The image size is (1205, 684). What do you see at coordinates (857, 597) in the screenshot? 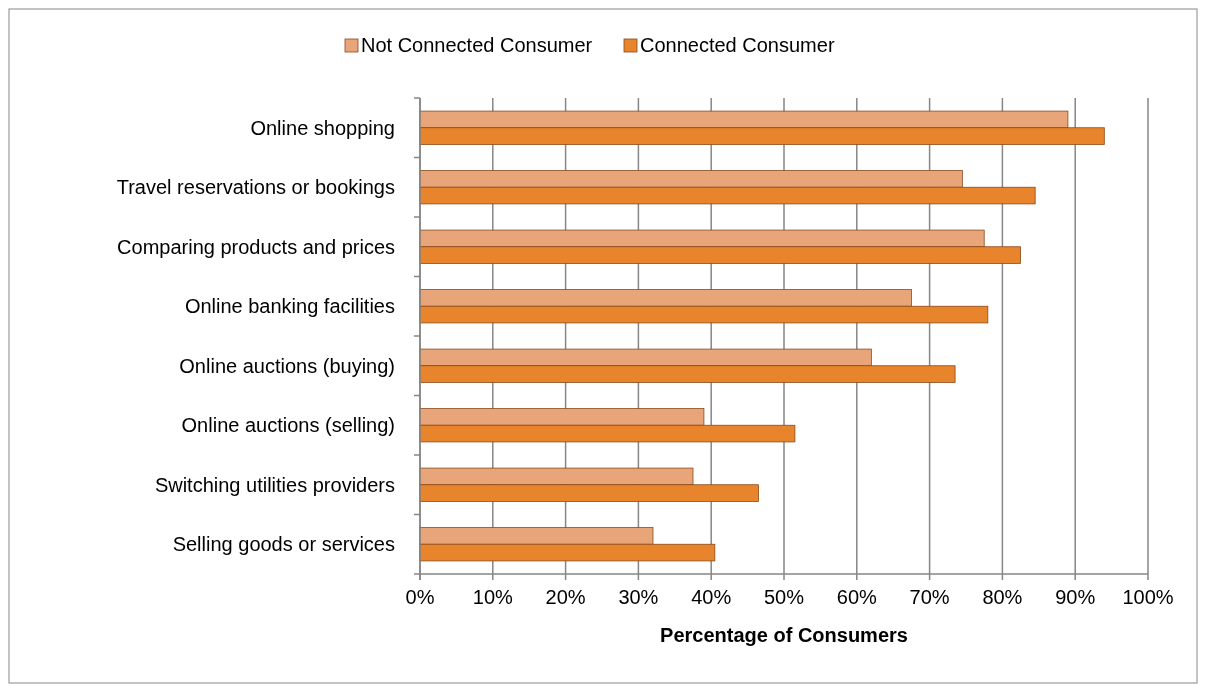
I see `x-tick-label: 60%` at bounding box center [857, 597].